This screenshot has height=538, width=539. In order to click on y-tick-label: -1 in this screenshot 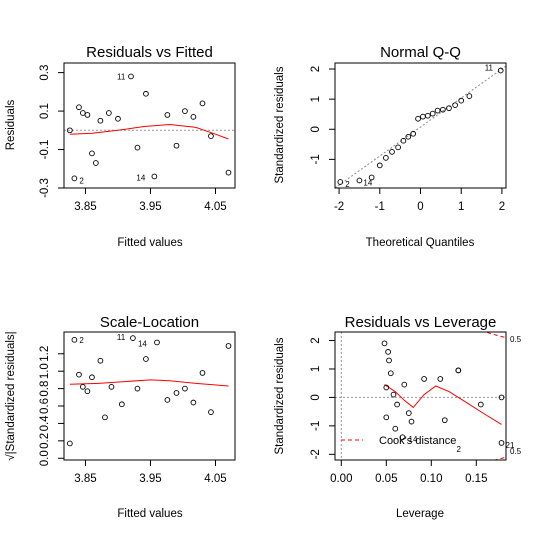, I will do `click(316, 426)`.